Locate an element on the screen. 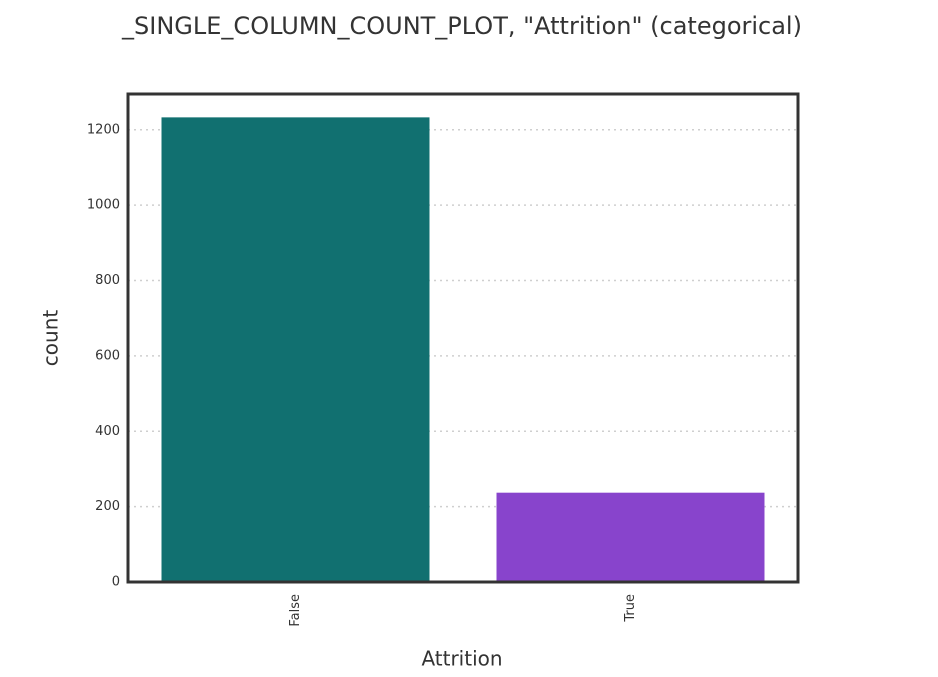 This screenshot has width=938, height=677. y-tick-label: 200 is located at coordinates (107, 506).